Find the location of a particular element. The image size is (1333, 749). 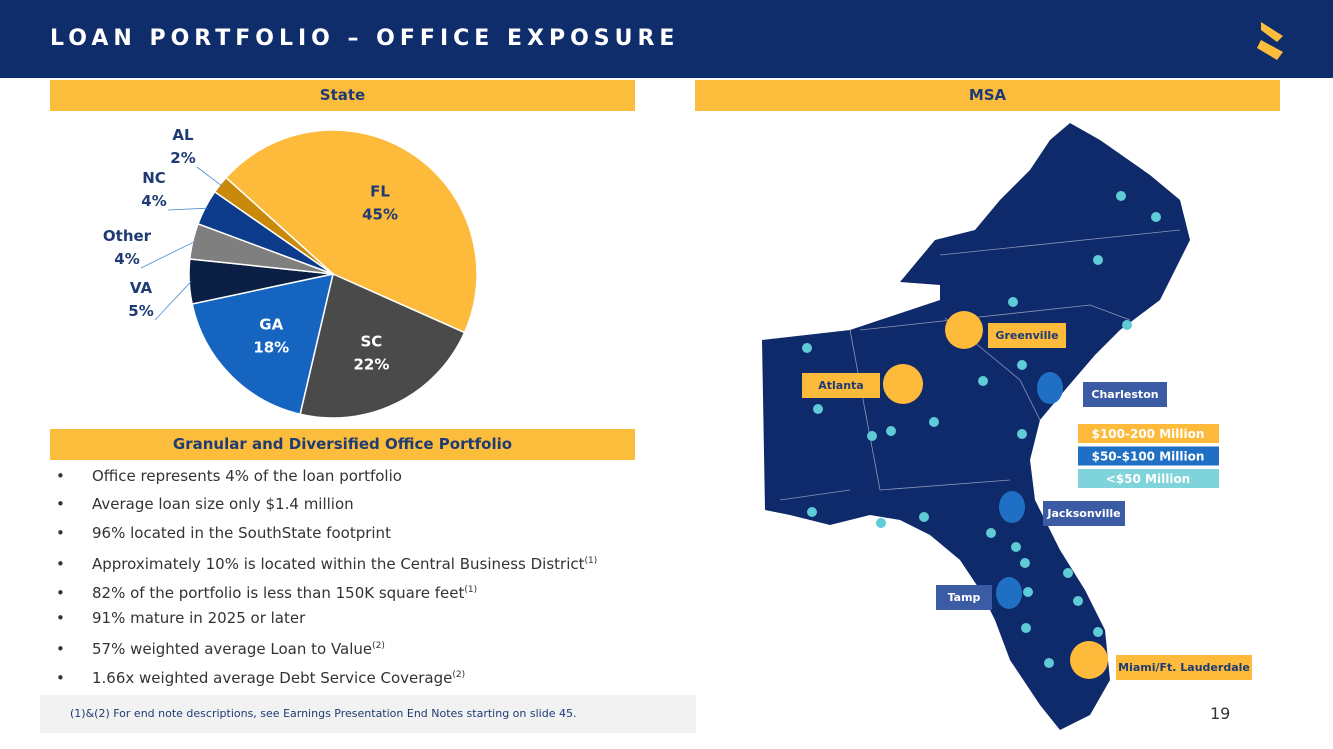

market-label: Miami/Ft. Lauderdale is located at coordinates (1184, 667).